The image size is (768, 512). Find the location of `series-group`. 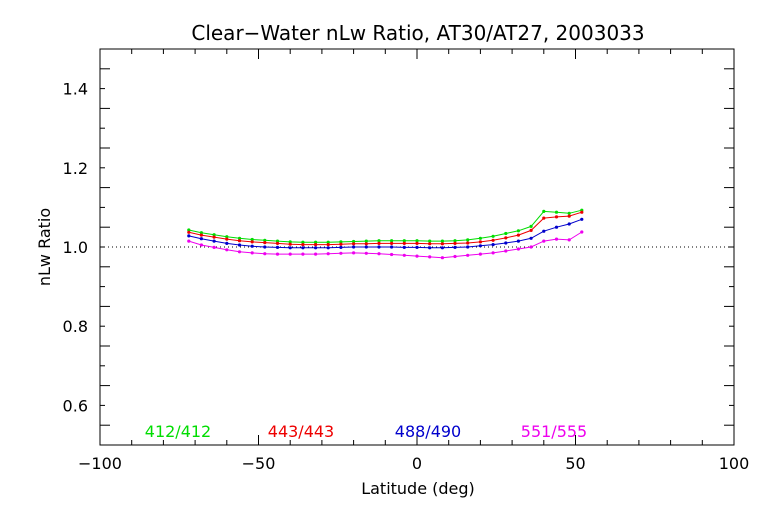

series-group is located at coordinates (385, 234).